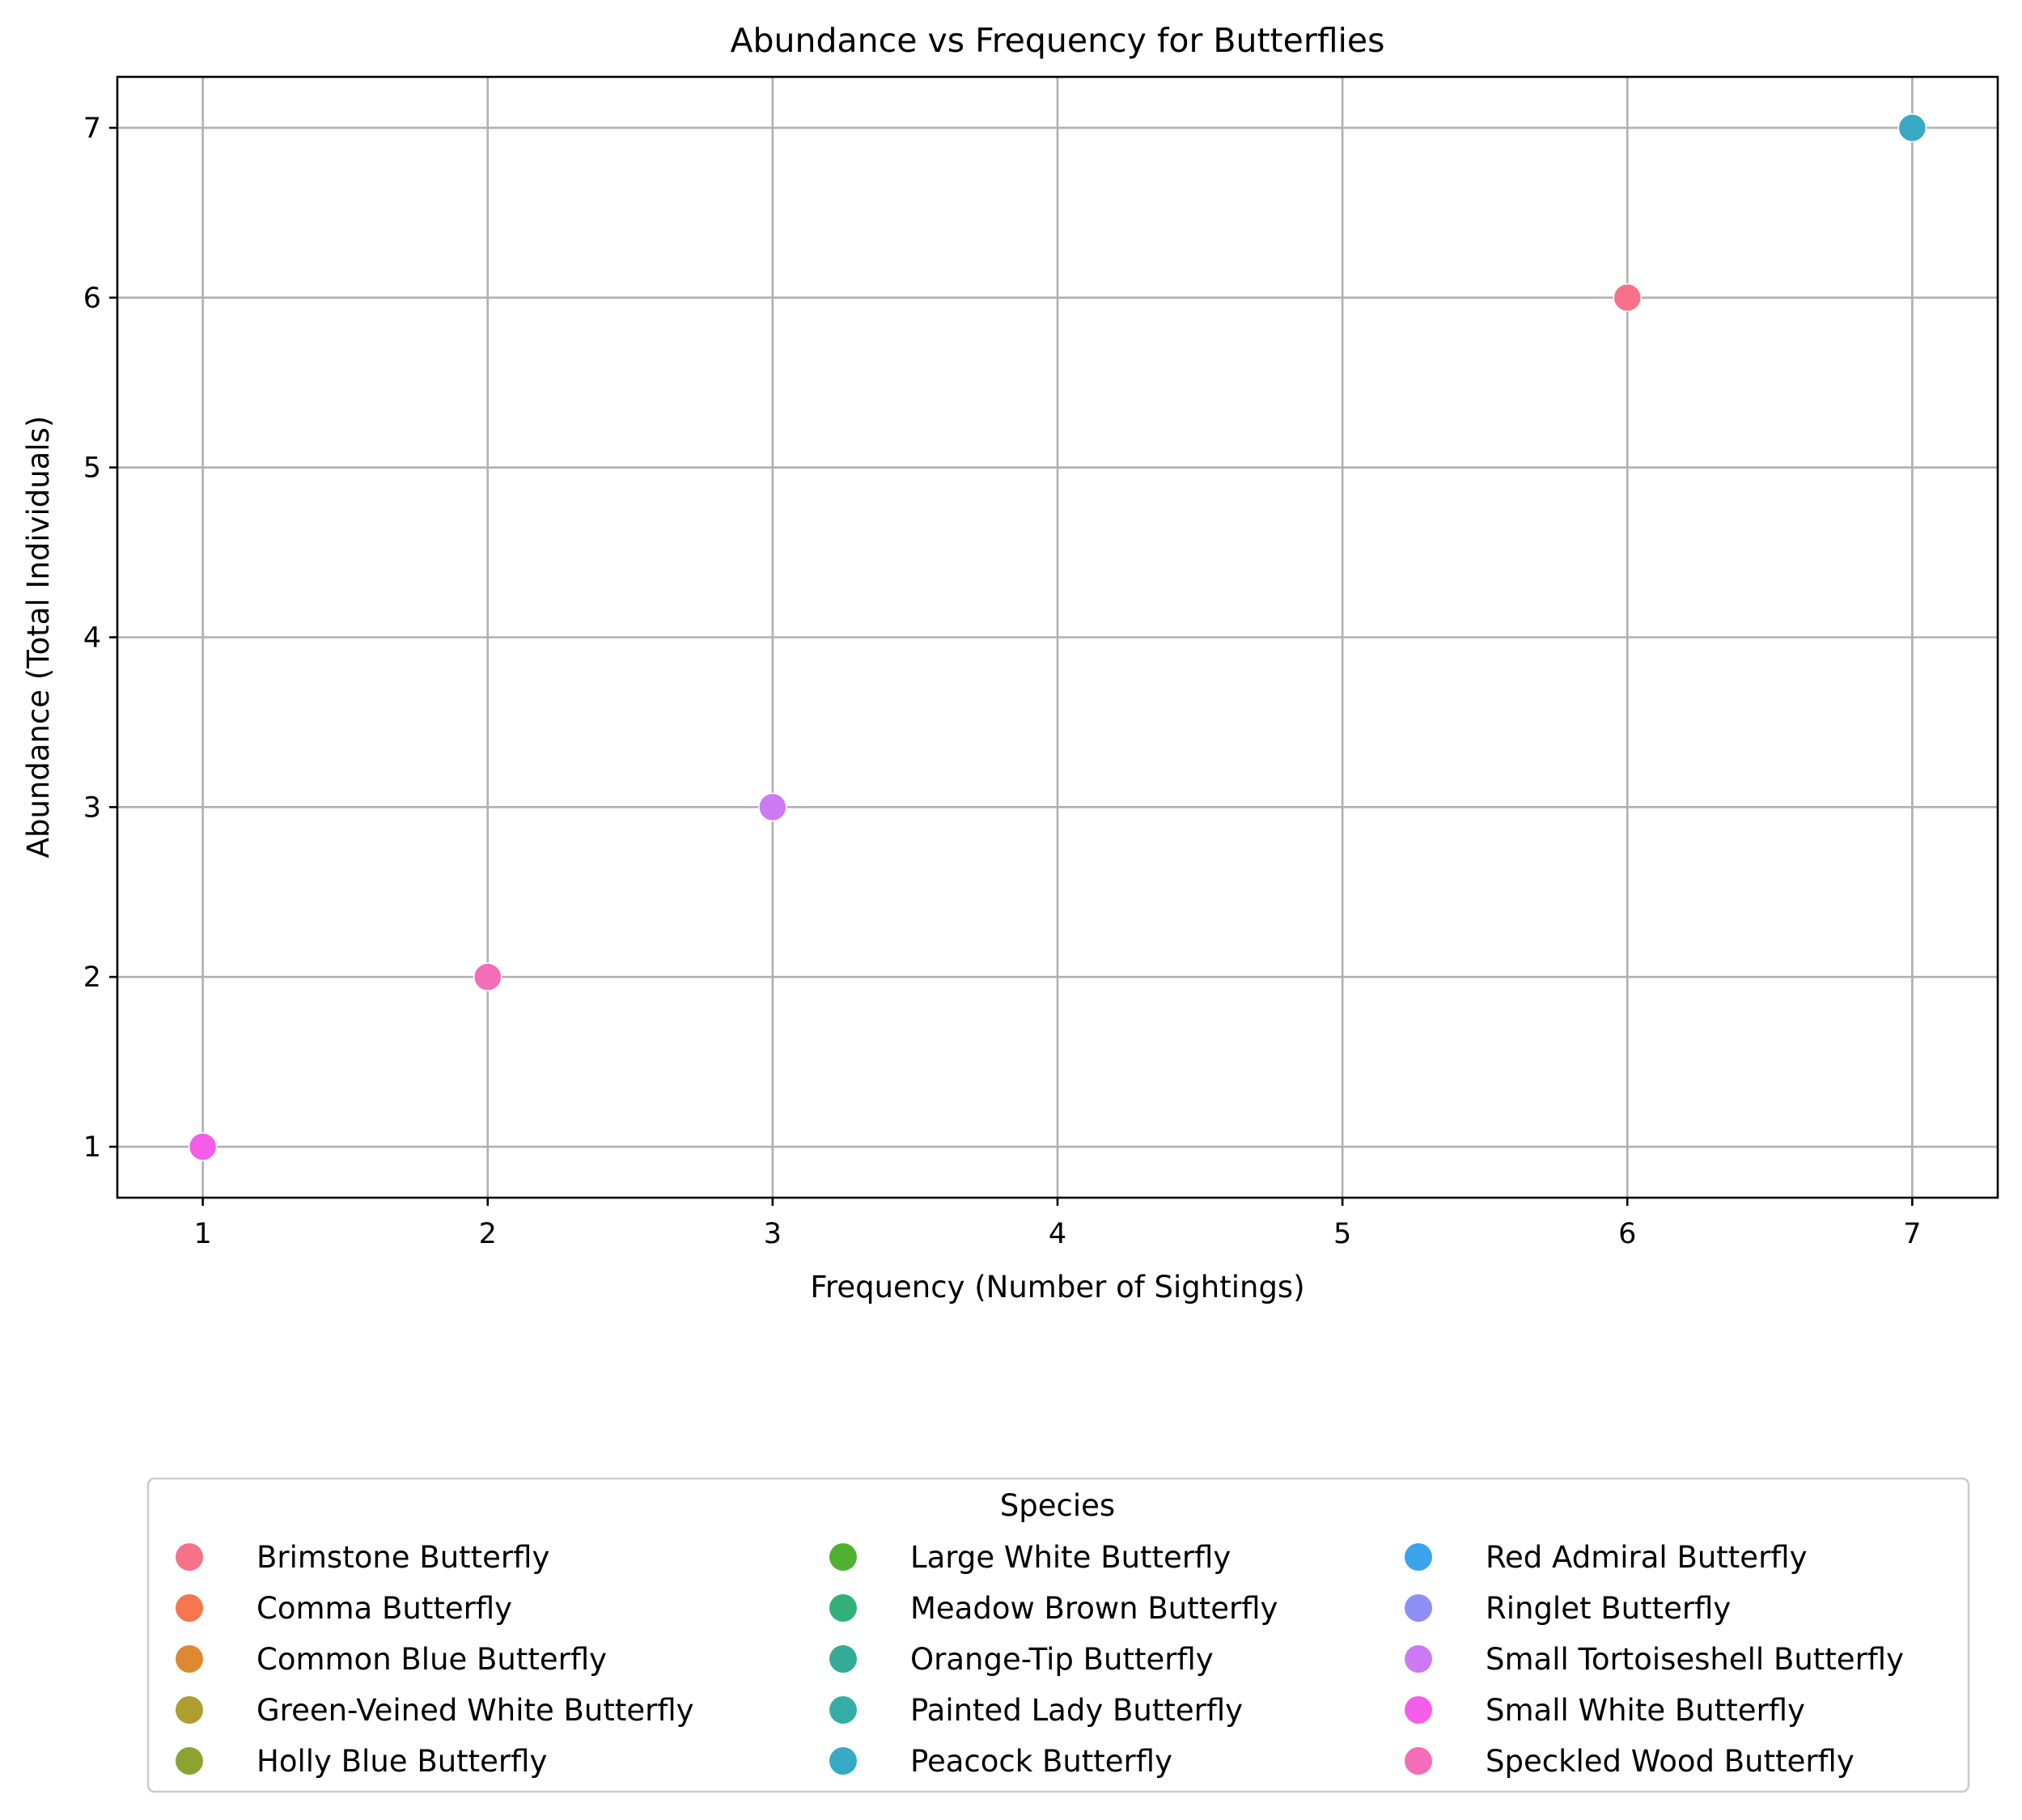 The width and height of the screenshot is (2022, 1820). What do you see at coordinates (475, 1710) in the screenshot?
I see `legend-label: Green-Veined White Butterfly` at bounding box center [475, 1710].